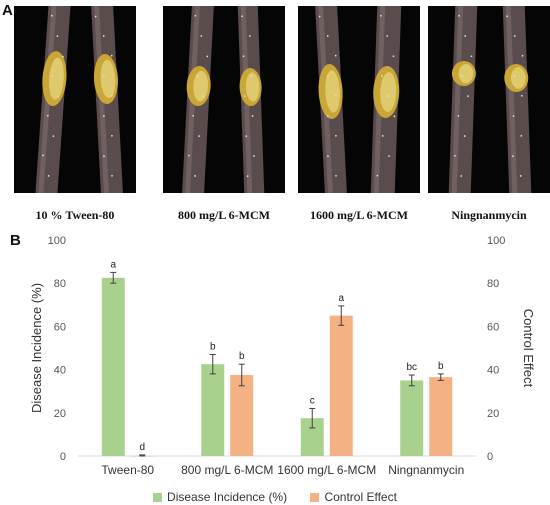 This screenshot has width=550, height=505. What do you see at coordinates (528, 348) in the screenshot?
I see `y2-axis-title: Control Effect` at bounding box center [528, 348].